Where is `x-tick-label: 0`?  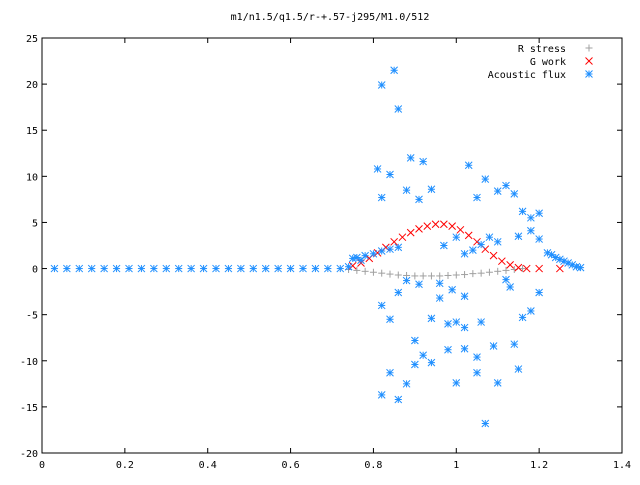
x-tick-label: 0 is located at coordinates (42, 465).